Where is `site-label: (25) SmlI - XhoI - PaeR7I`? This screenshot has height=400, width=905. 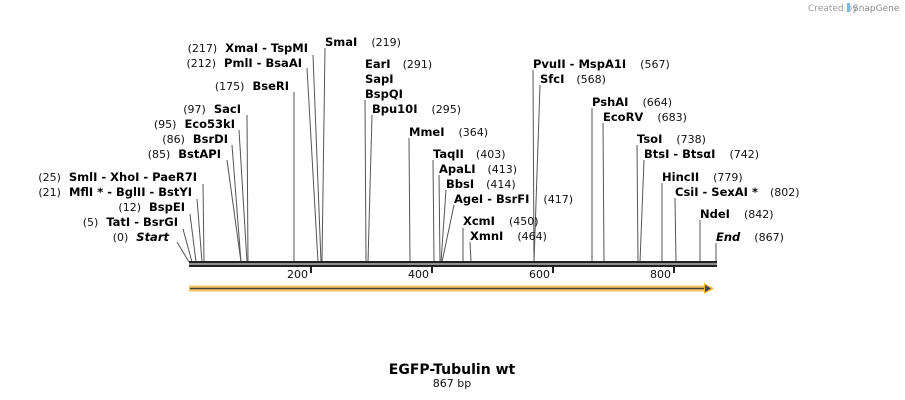
site-label: (25) SmlI - XhoI - PaeR7I is located at coordinates (117, 177).